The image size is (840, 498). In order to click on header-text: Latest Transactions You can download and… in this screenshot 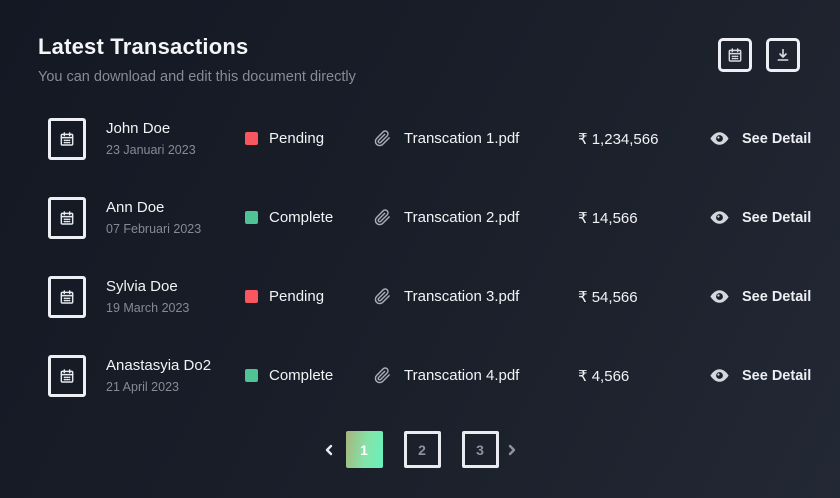, I will do `click(197, 59)`.